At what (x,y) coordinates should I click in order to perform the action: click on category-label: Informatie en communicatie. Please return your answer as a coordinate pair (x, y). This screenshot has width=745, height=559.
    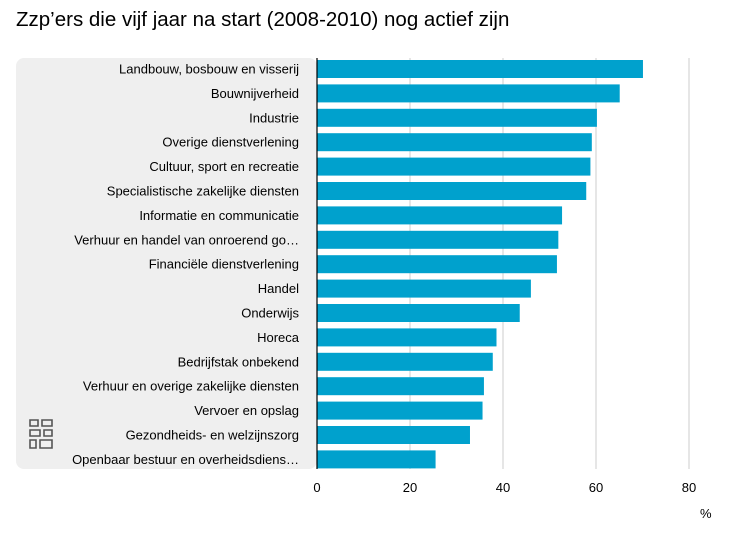
    Looking at the image, I should click on (219, 215).